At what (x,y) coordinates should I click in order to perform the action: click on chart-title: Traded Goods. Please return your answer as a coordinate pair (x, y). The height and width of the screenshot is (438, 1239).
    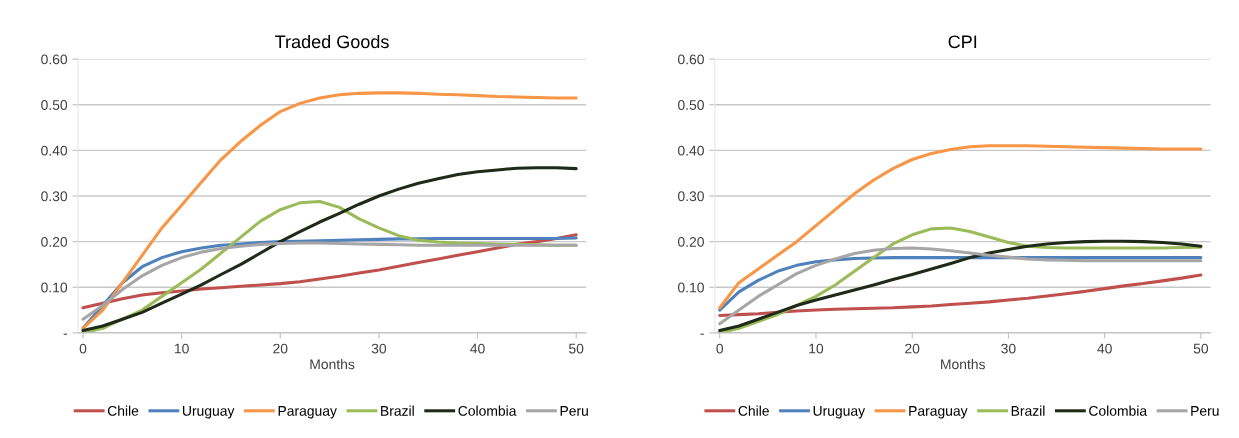
    Looking at the image, I should click on (332, 41).